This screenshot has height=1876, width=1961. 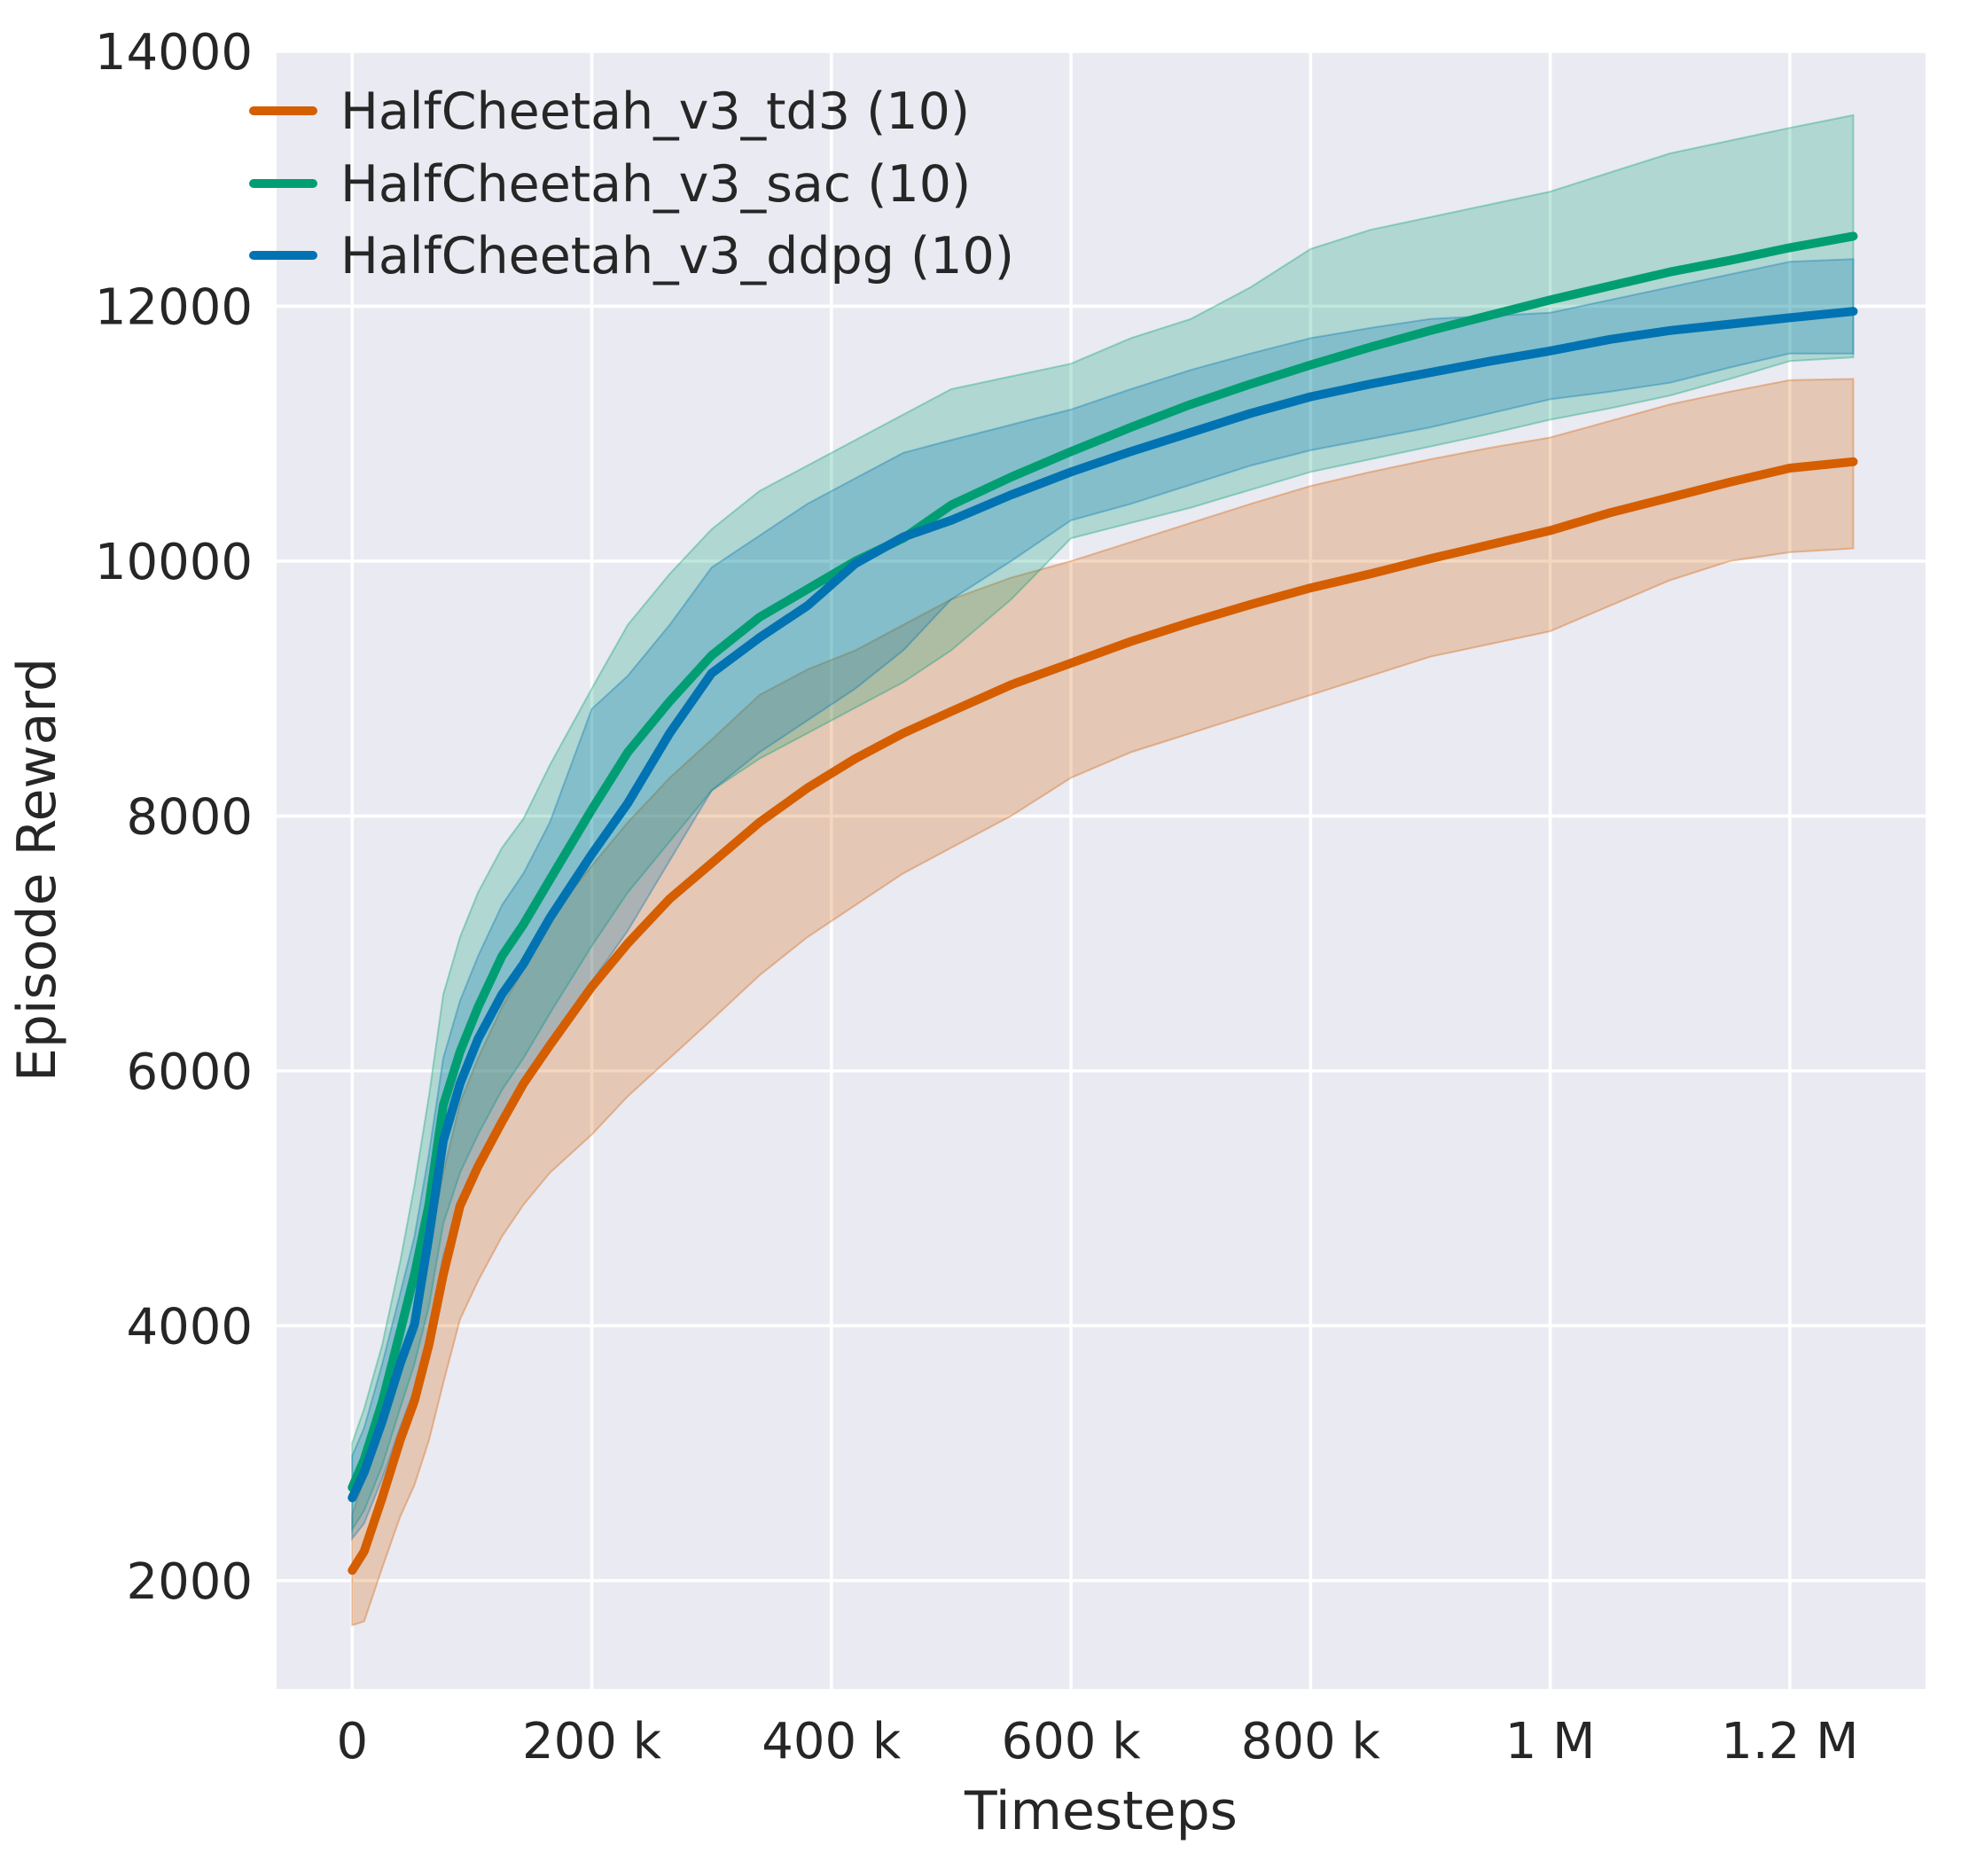 I want to click on y-tick-label: 8000, so click(x=189, y=817).